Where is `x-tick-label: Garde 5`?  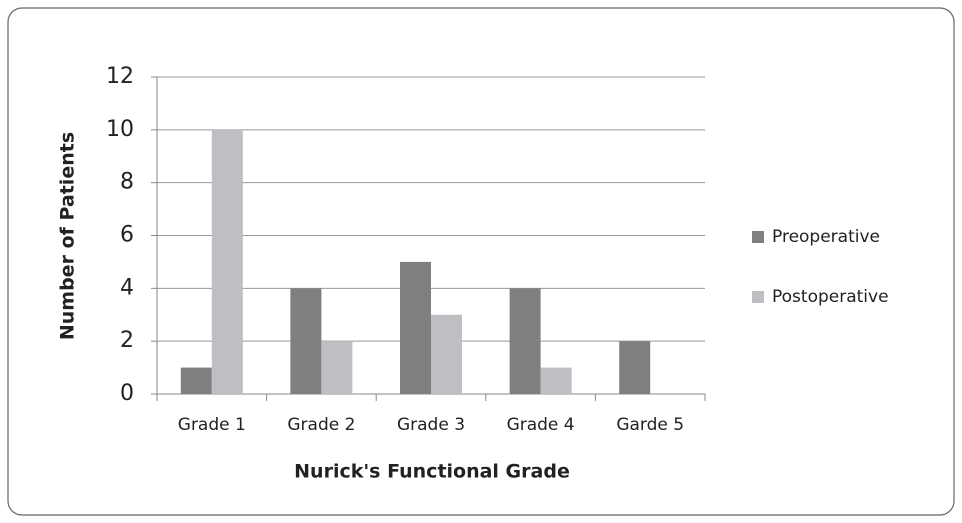 x-tick-label: Garde 5 is located at coordinates (650, 425).